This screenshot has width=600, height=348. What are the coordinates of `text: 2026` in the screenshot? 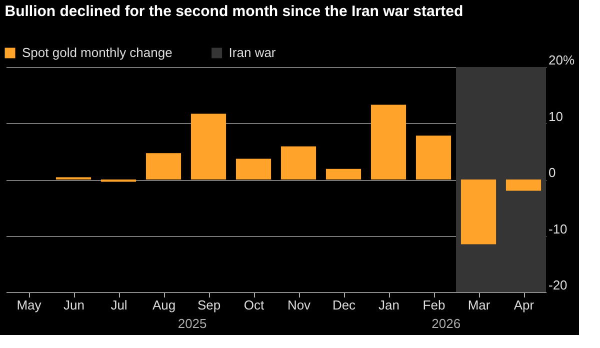 It's located at (446, 323).